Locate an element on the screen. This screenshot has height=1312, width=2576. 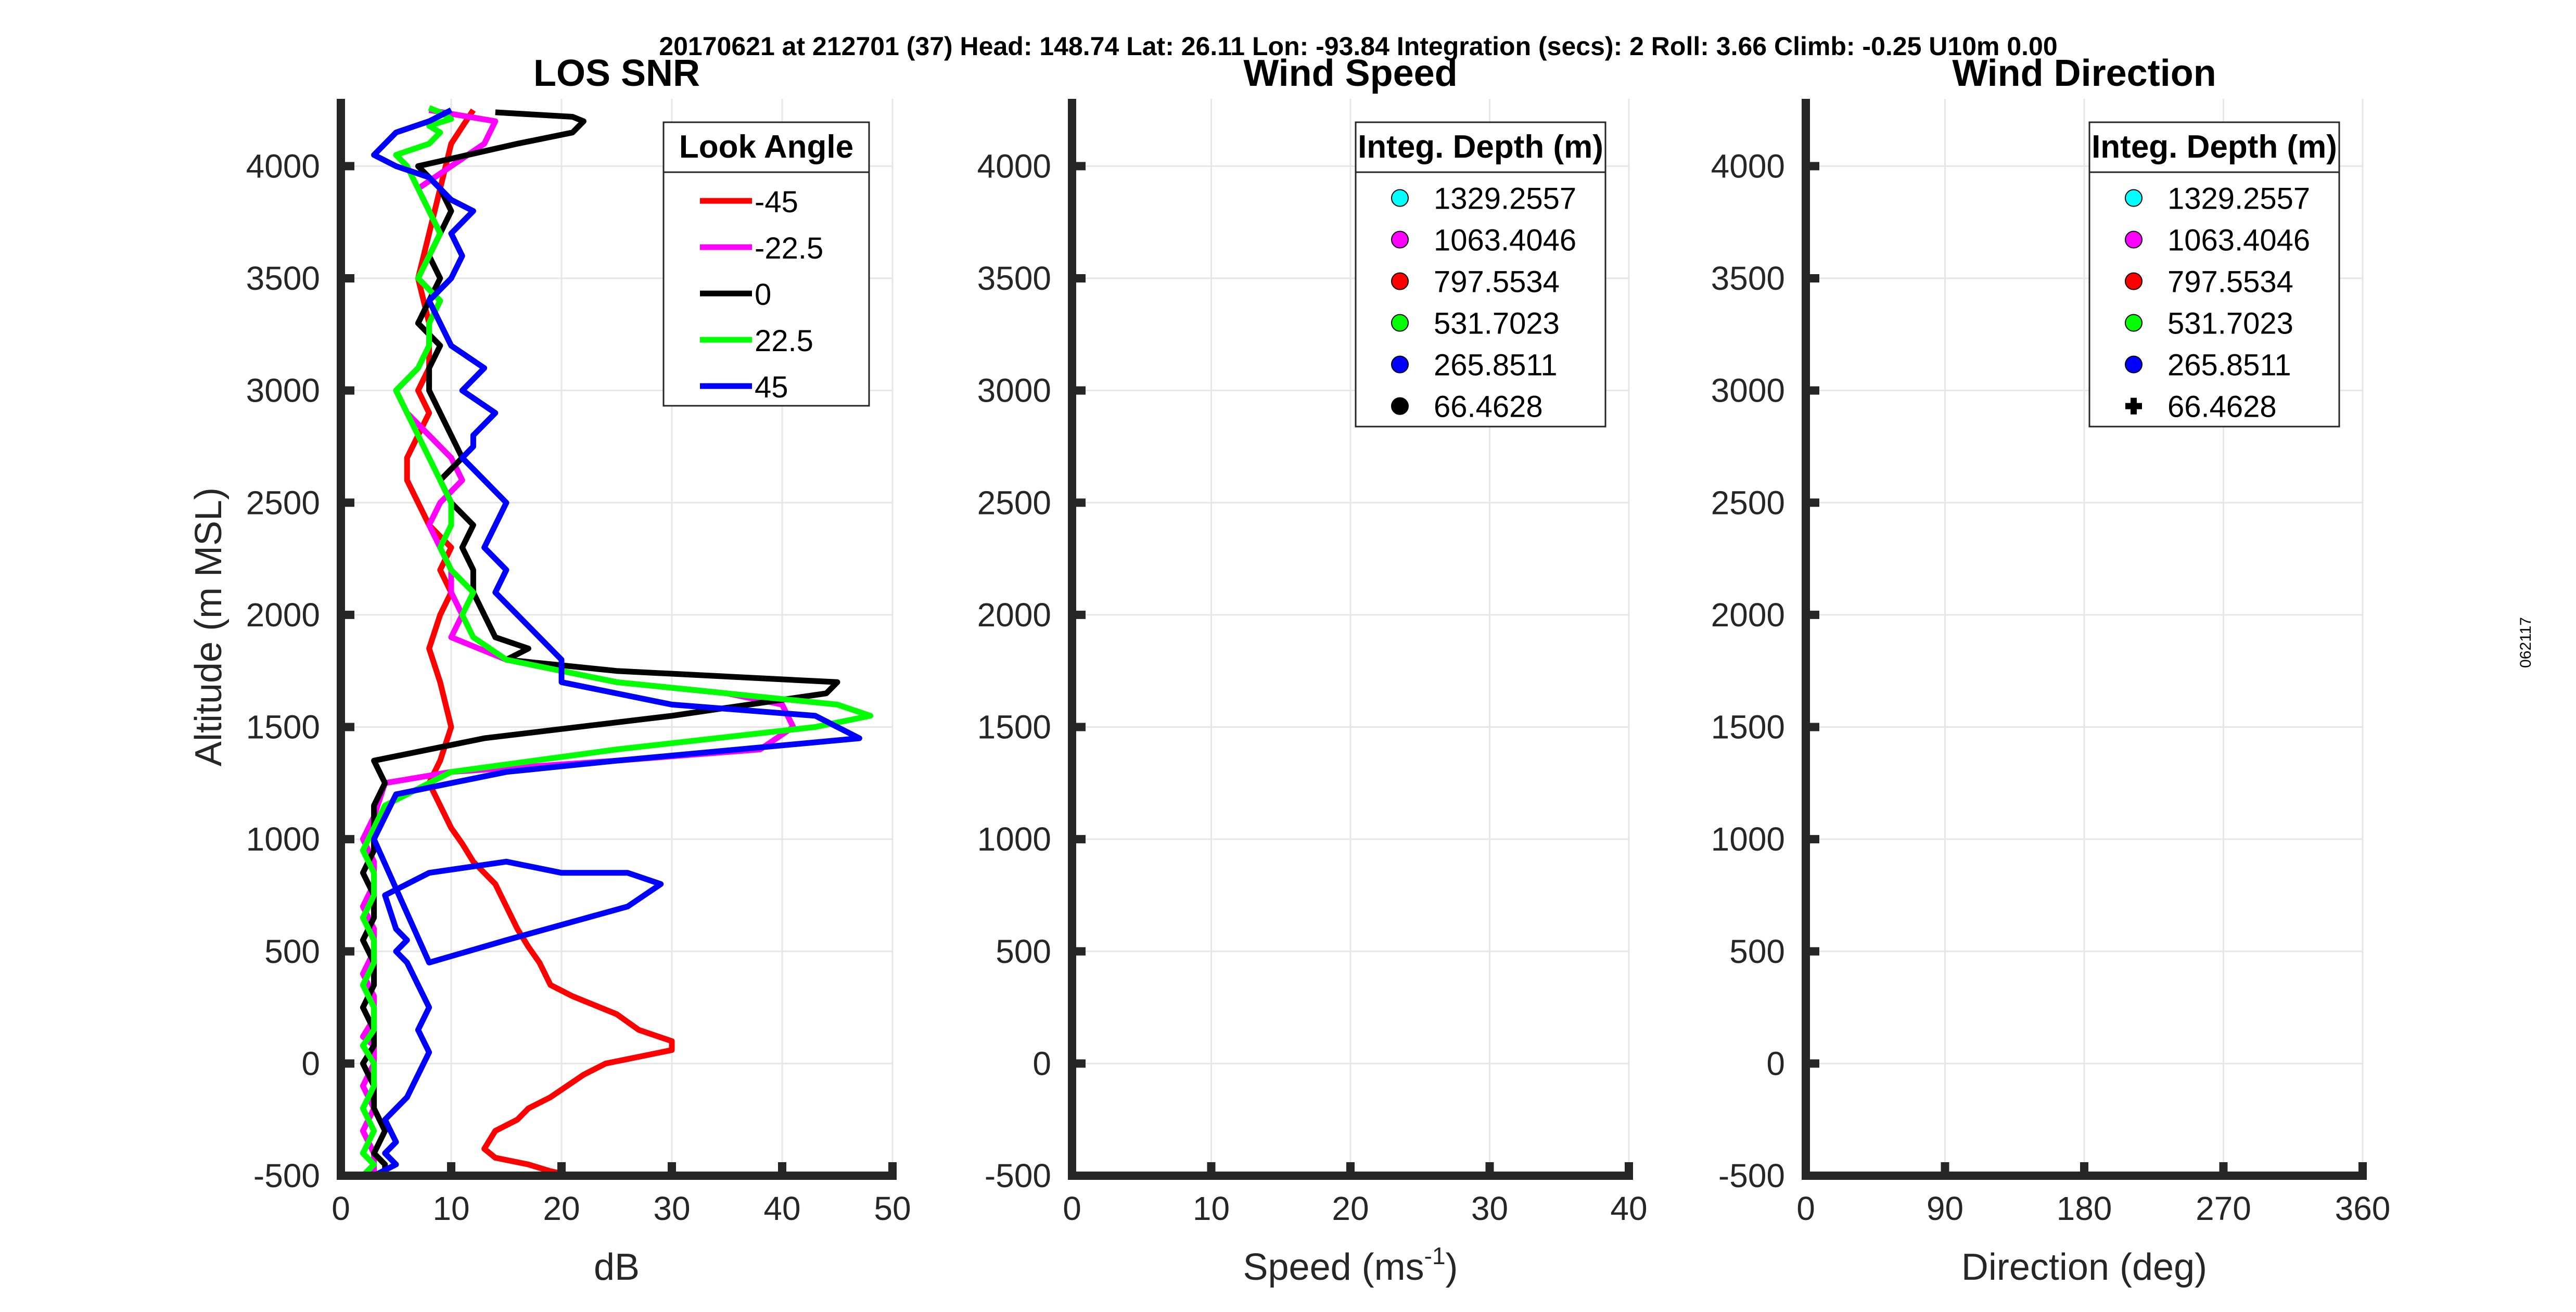
legend-swatch-797.5534 is located at coordinates (2134, 281).